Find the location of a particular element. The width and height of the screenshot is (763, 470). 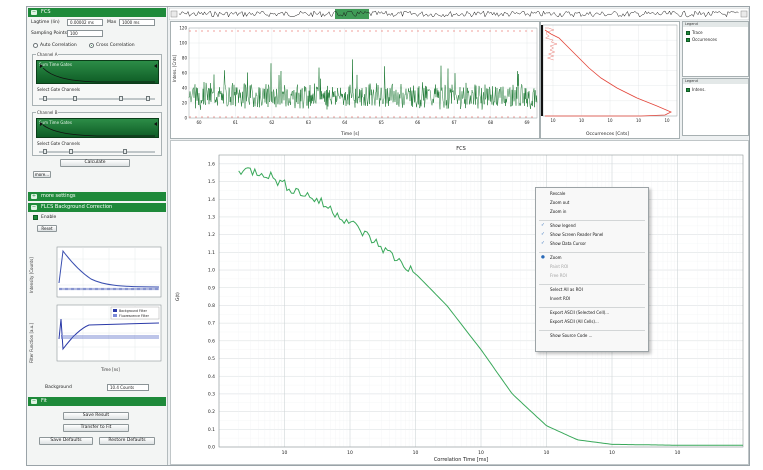

menu-item-show-legend: Show legend is located at coordinates (563, 225).